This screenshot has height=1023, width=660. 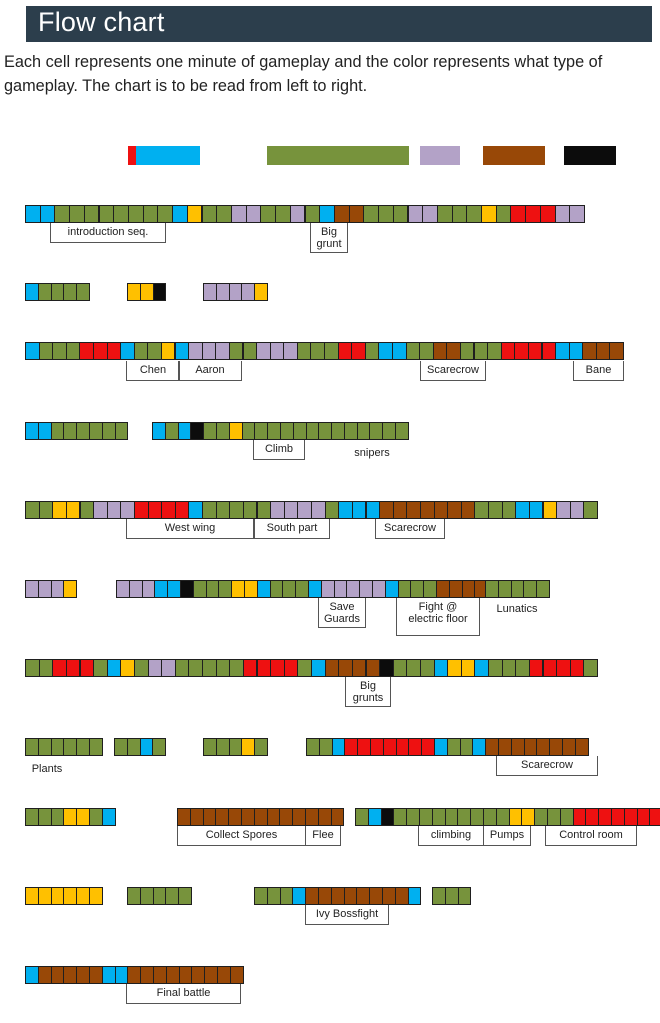 I want to click on annotation-label: Plants, so click(x=47, y=769).